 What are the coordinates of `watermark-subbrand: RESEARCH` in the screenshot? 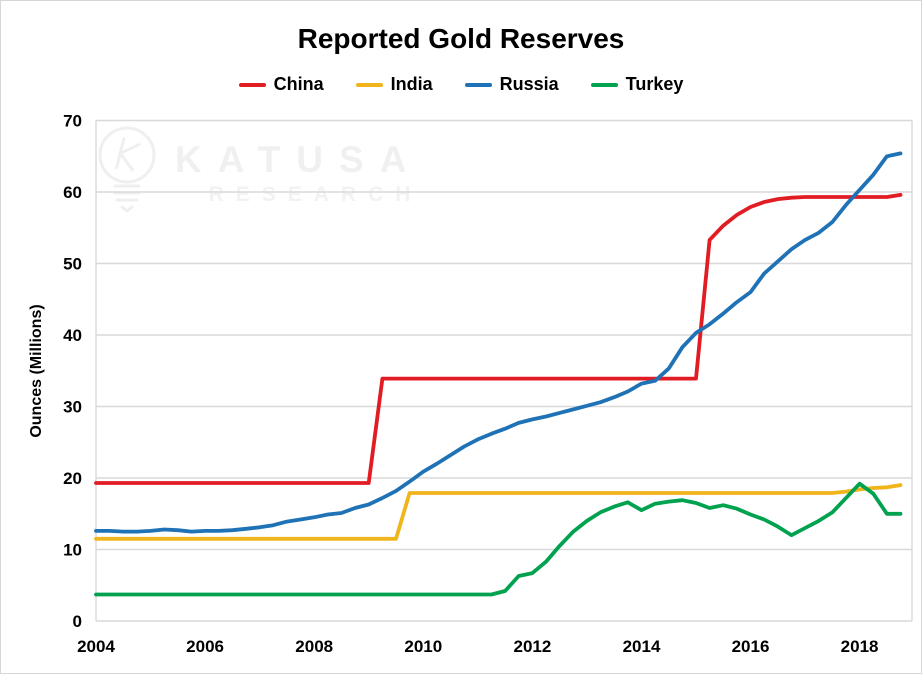 It's located at (315, 194).